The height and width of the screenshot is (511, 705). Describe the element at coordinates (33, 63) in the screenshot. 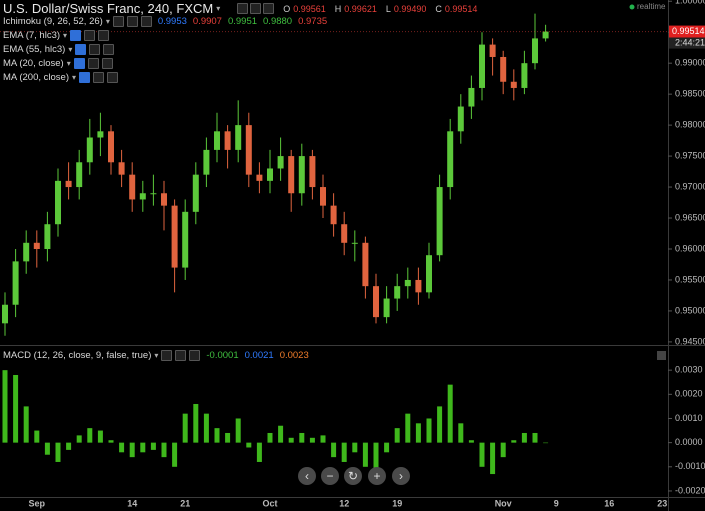

I see `indicator-name: MA (20, close)` at that location.